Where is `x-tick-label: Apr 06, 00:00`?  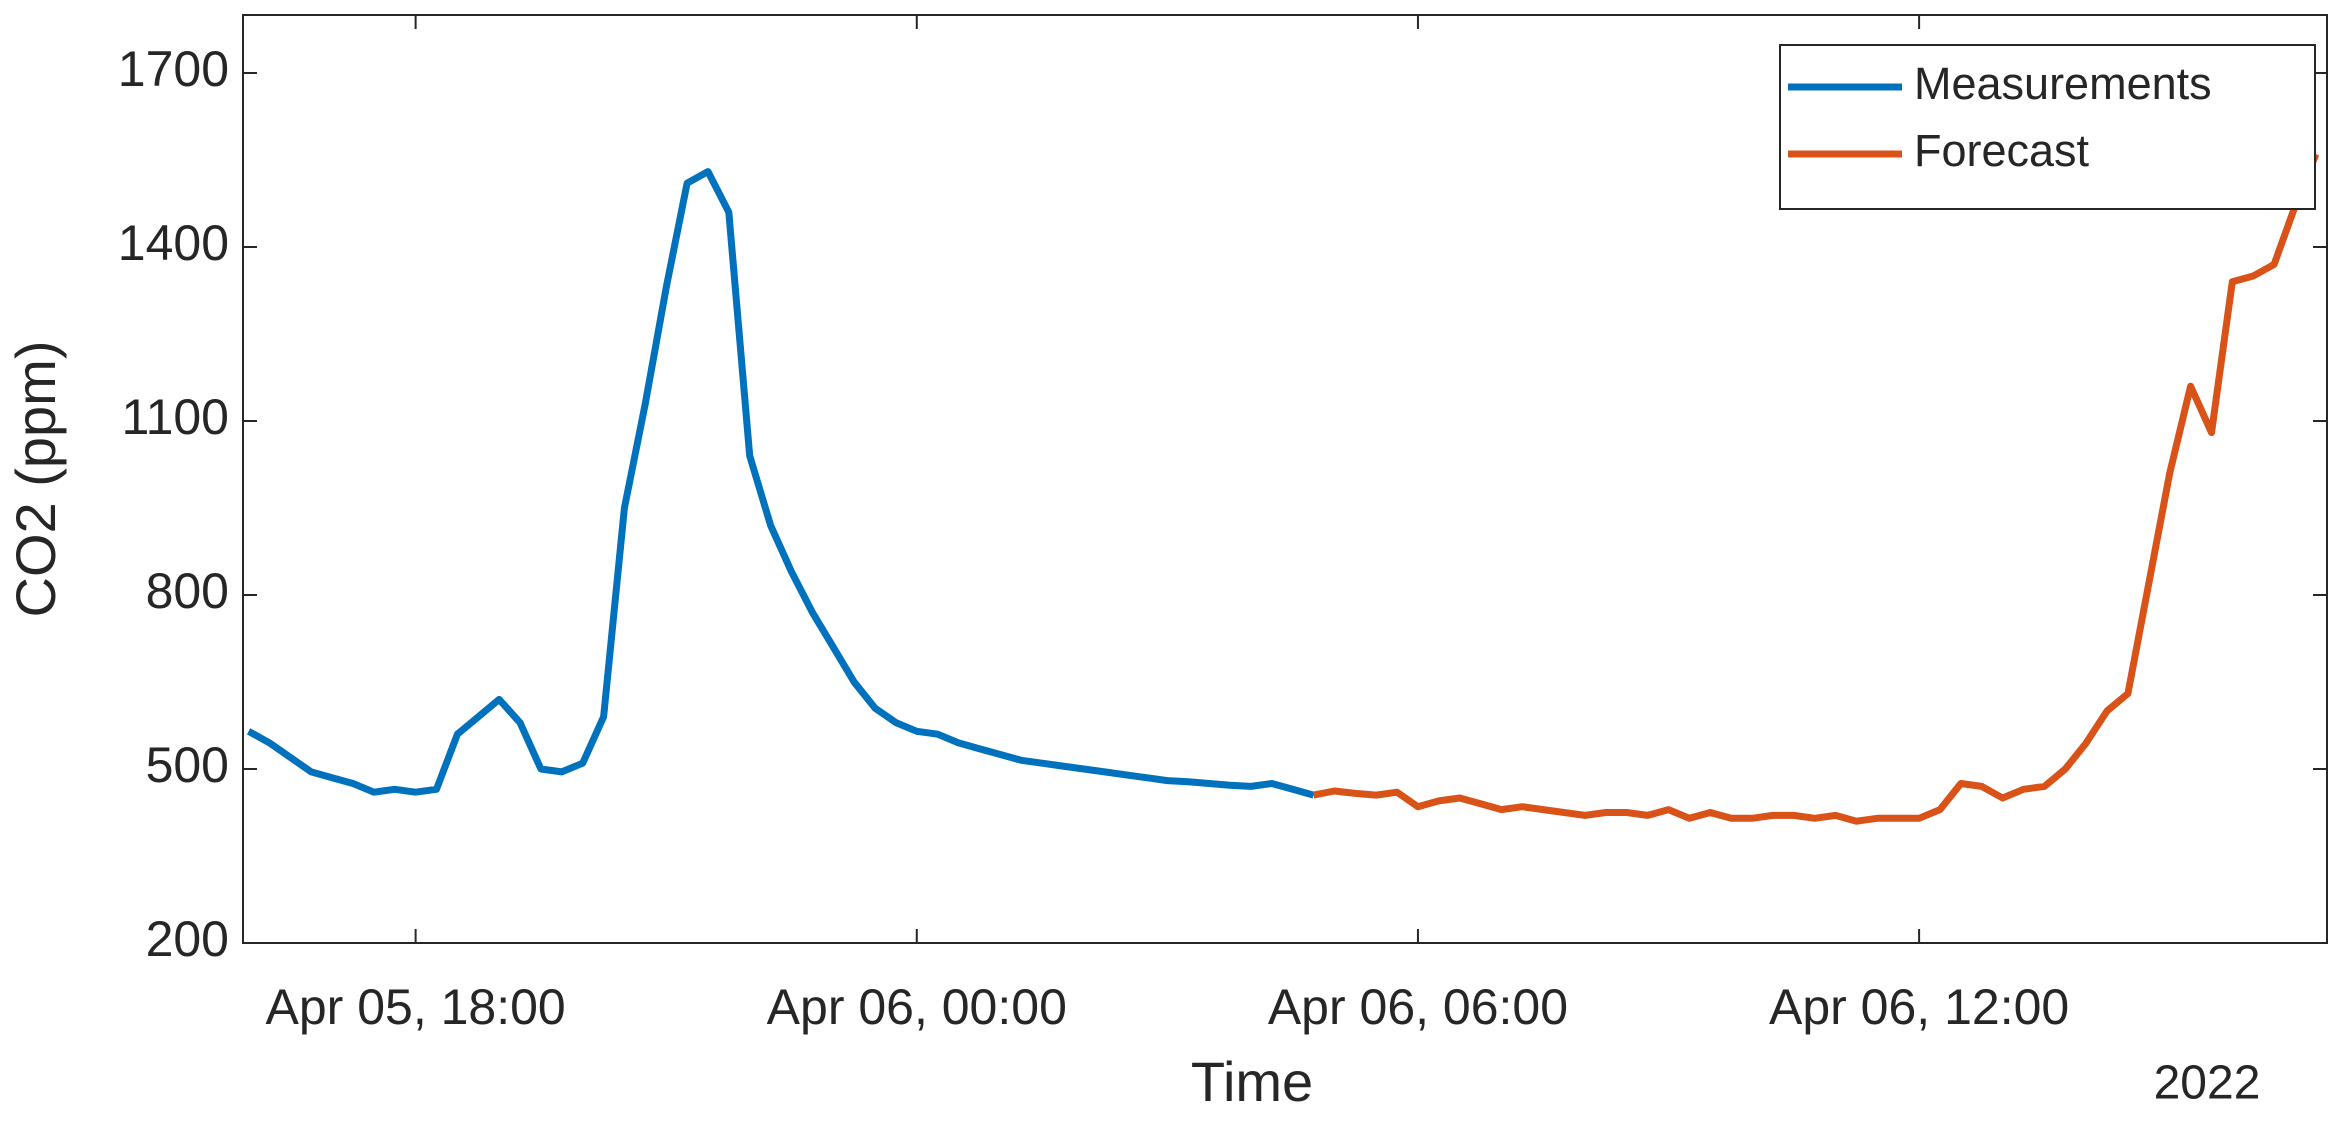
x-tick-label: Apr 06, 00:00 is located at coordinates (917, 1007).